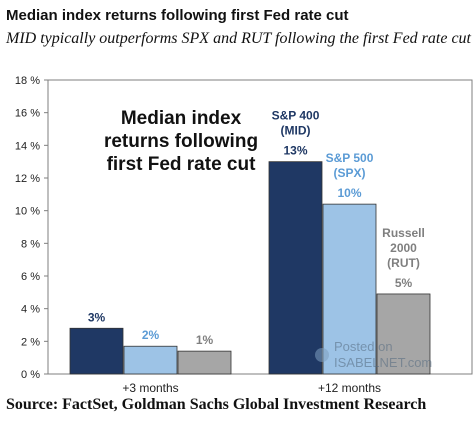 The image size is (476, 438). What do you see at coordinates (251, 388) in the screenshot?
I see `x-axis: +3 months +12 months` at bounding box center [251, 388].